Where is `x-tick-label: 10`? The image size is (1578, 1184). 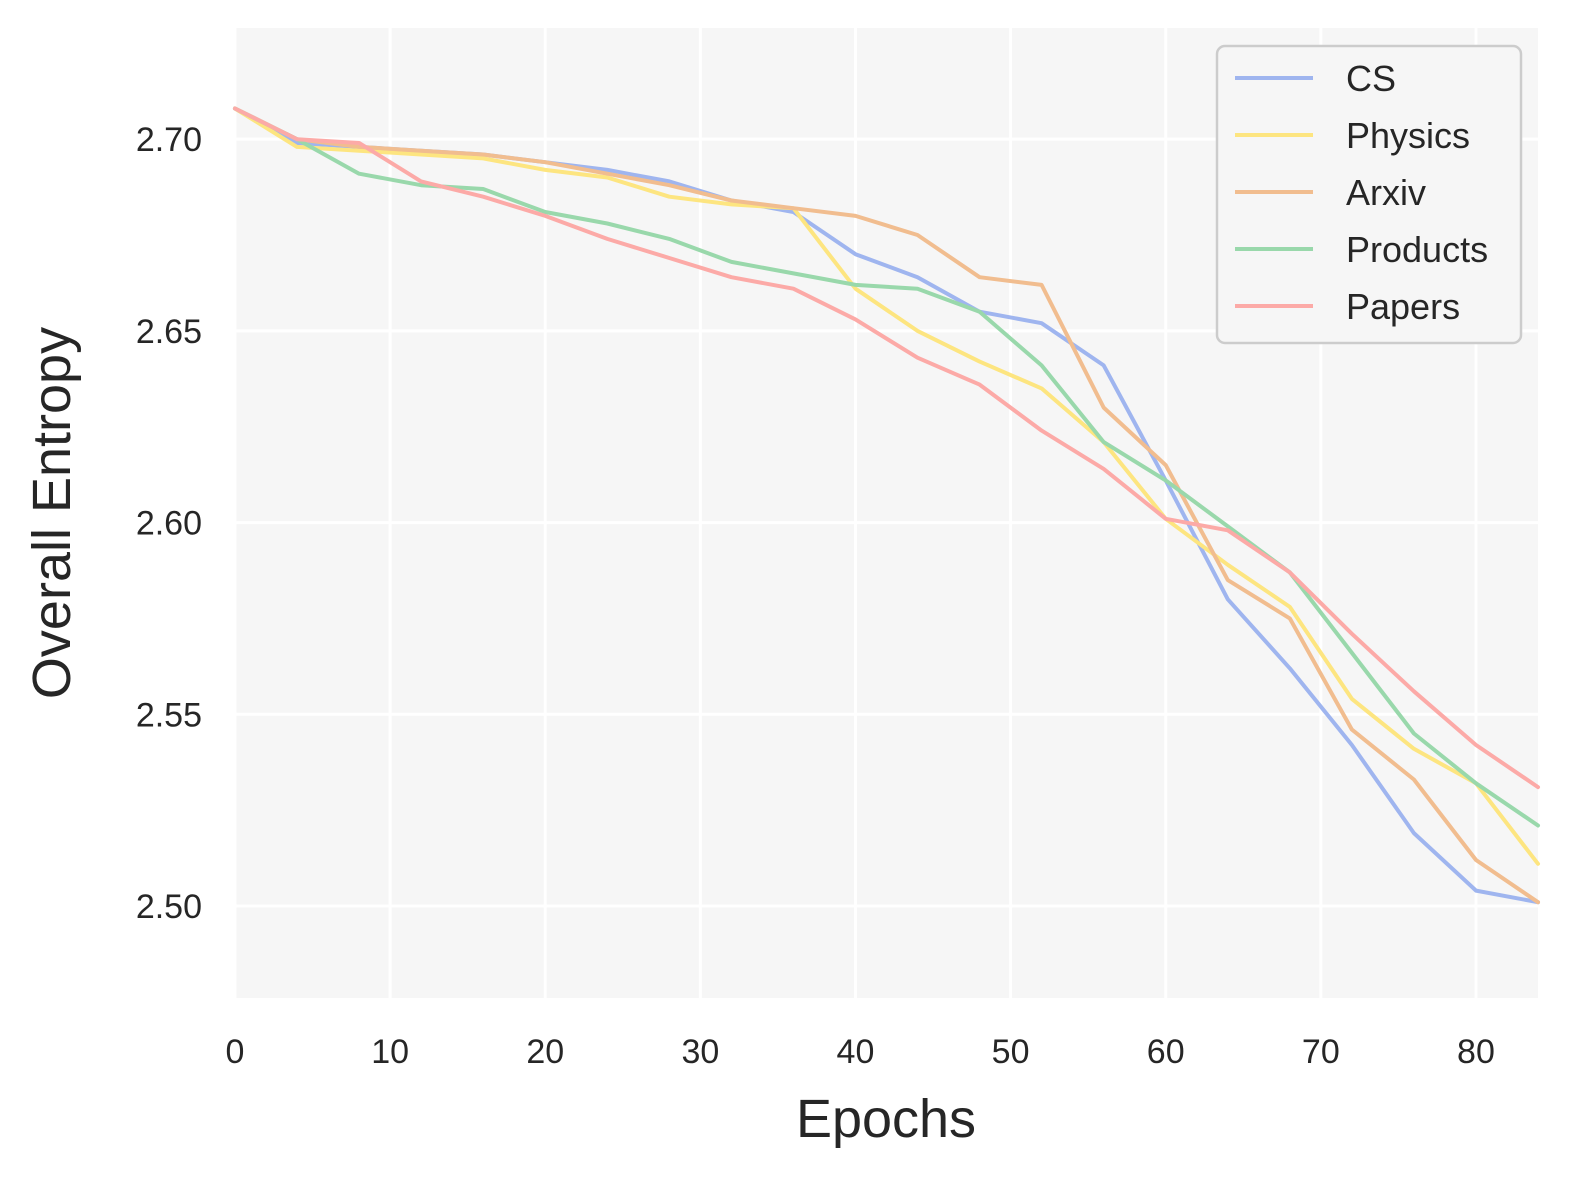 x-tick-label: 10 is located at coordinates (390, 1052).